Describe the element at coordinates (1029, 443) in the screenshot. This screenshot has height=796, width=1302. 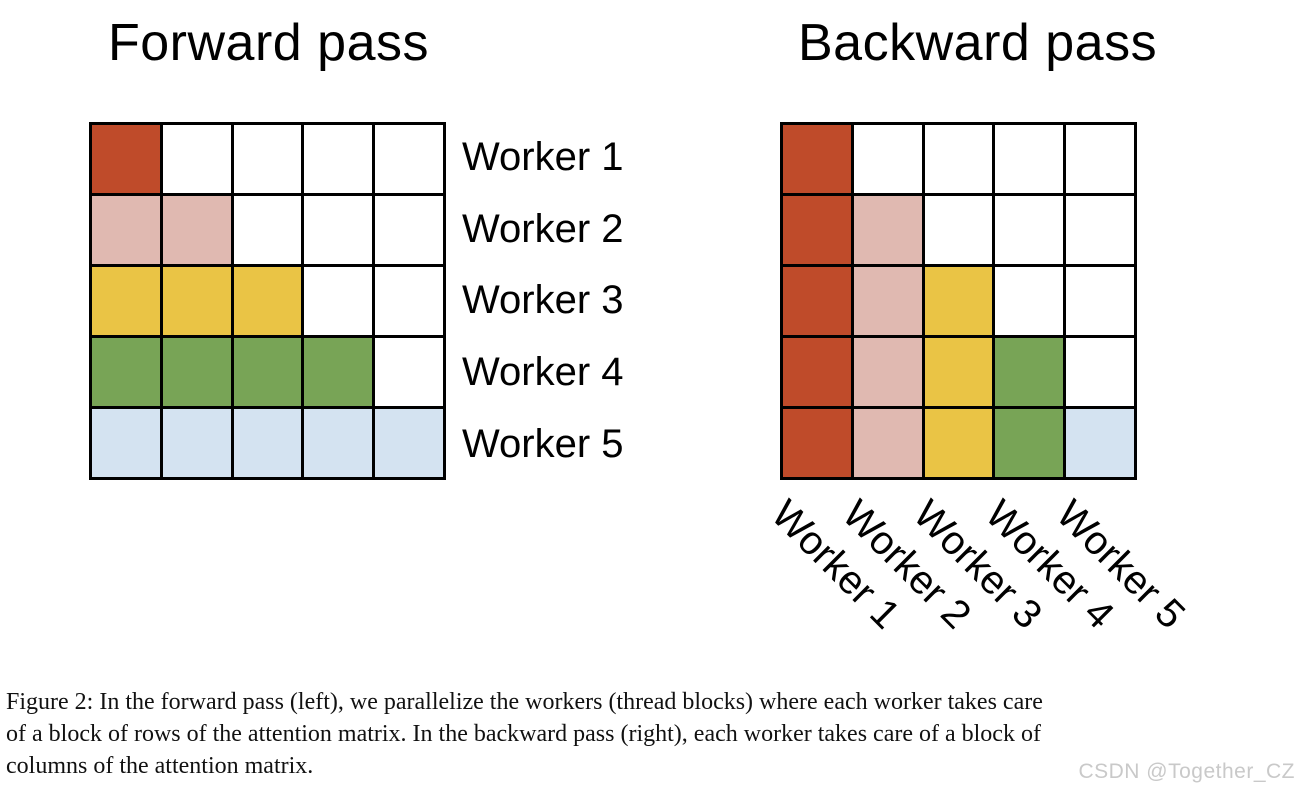
I see `matrix-cell-r5-c4-green` at that location.